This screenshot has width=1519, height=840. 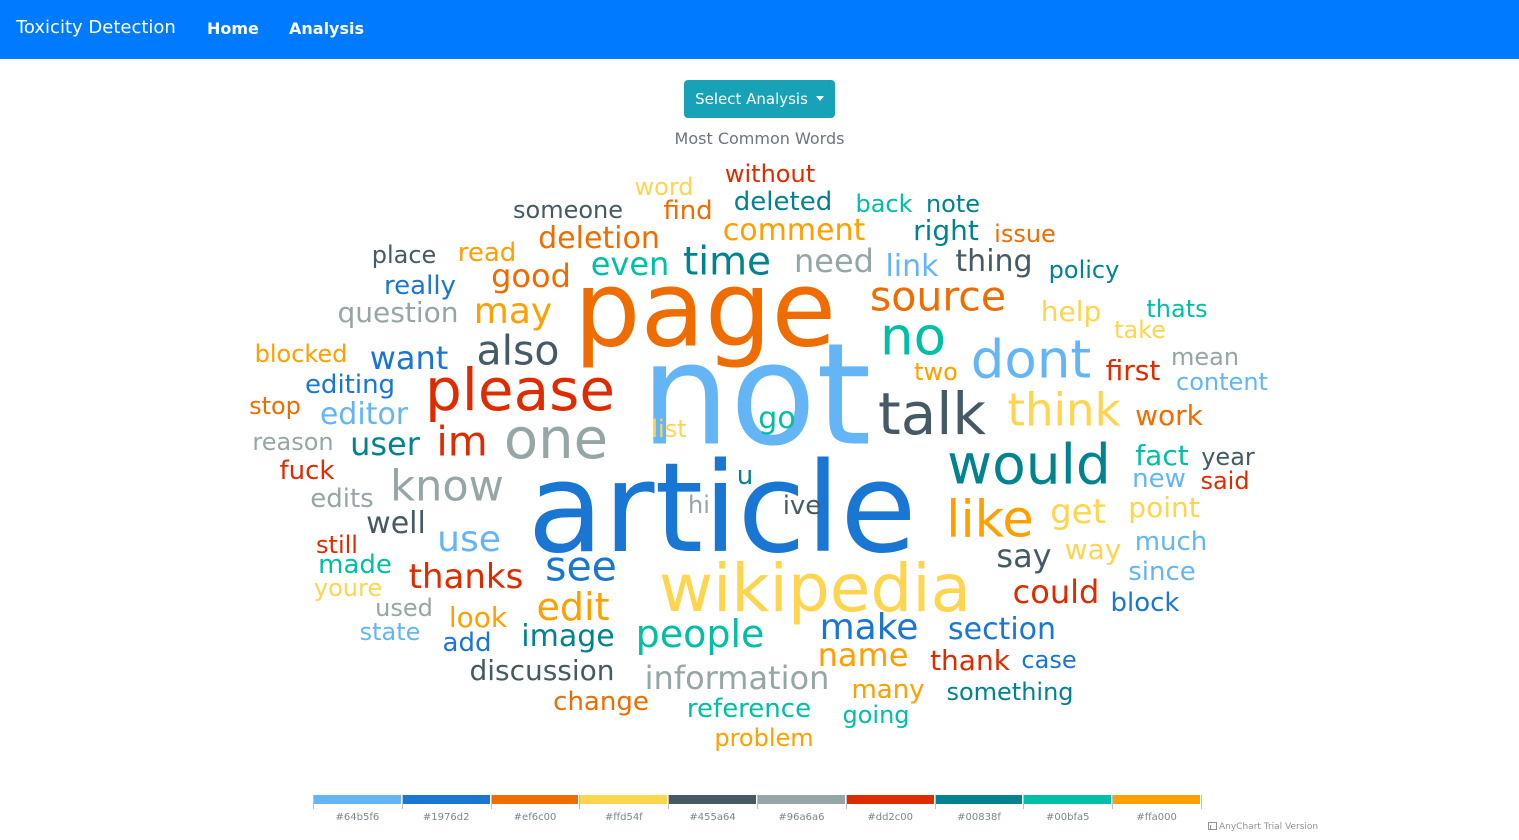 I want to click on cloud-word: said, so click(x=1225, y=481).